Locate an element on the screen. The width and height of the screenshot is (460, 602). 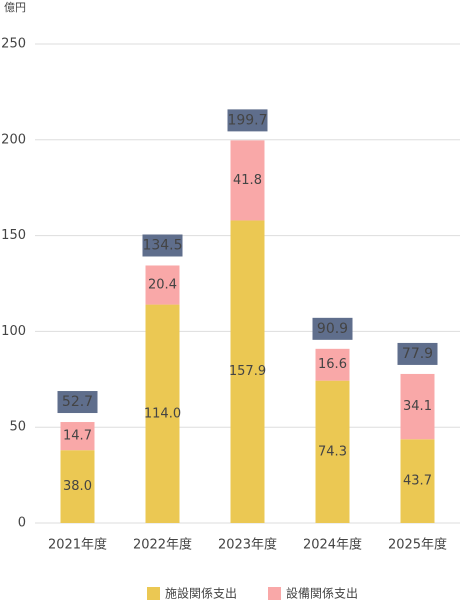
y-axis-label: 億円 is located at coordinates (15, 7).